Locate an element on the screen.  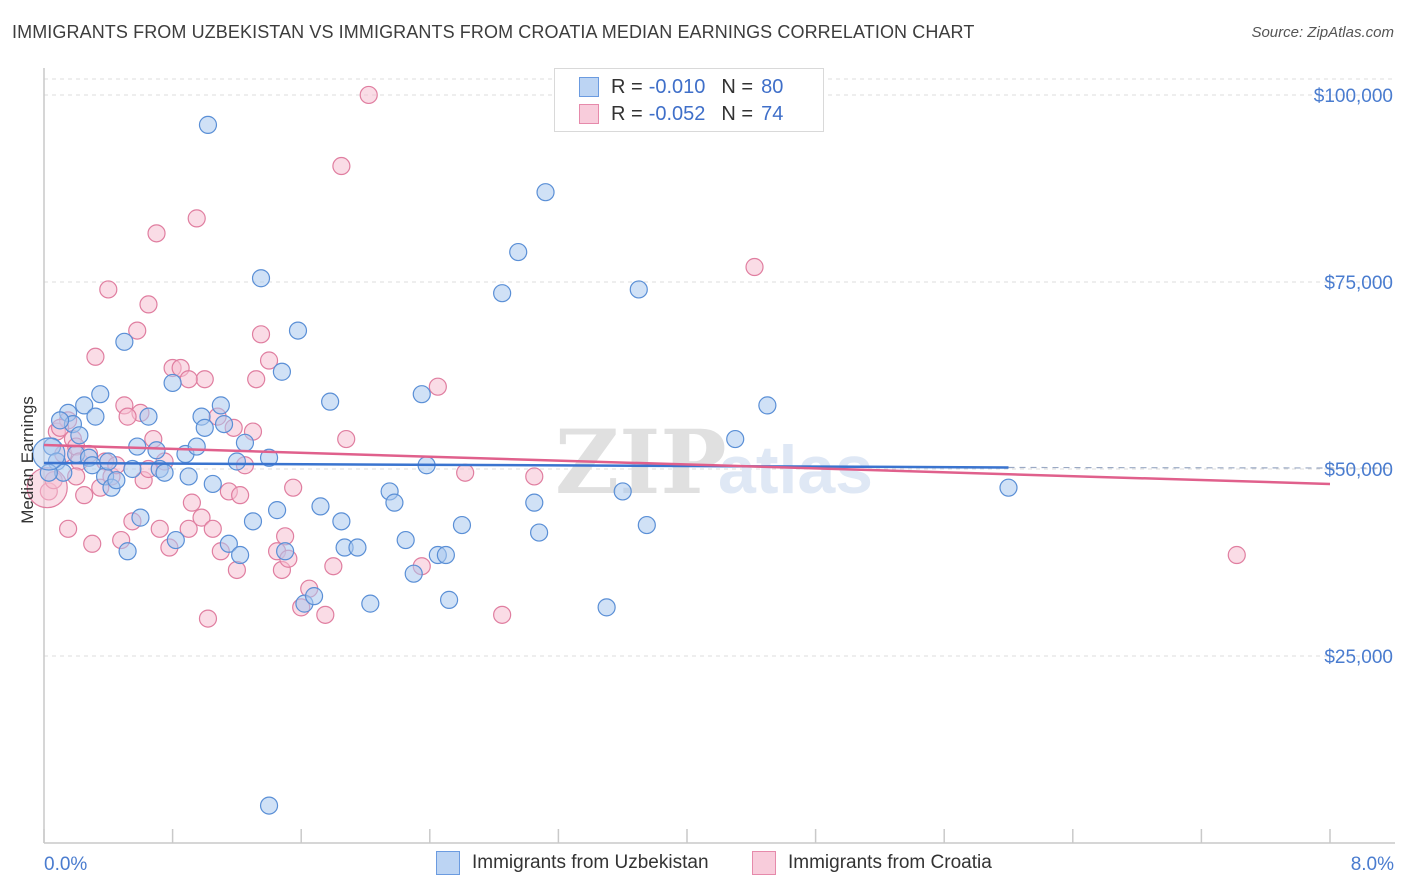
croatia-trend-line is located at coordinates (687, 464).